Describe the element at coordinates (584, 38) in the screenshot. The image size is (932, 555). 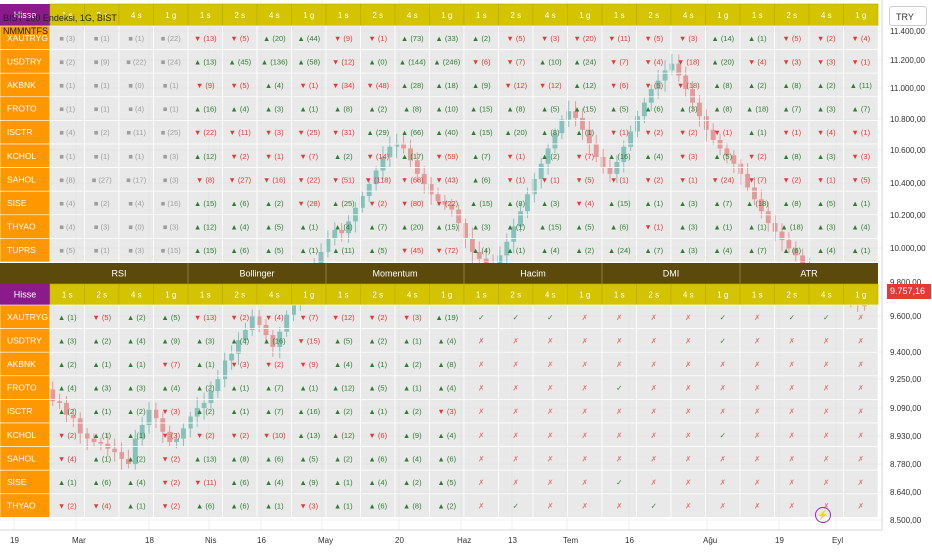
I see `signal-cell-value: ▼ (20)` at that location.